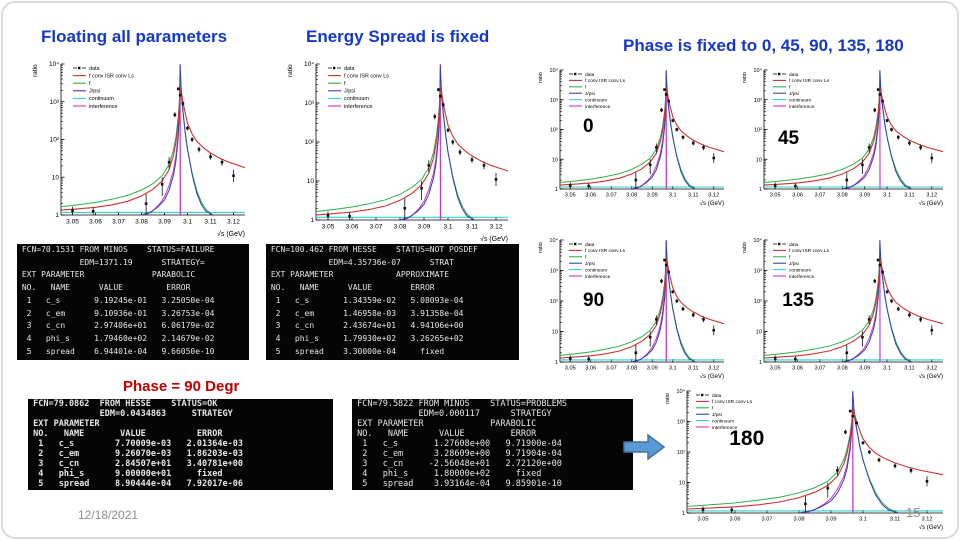  I want to click on slide-date: 12/18/2021, so click(108, 515).